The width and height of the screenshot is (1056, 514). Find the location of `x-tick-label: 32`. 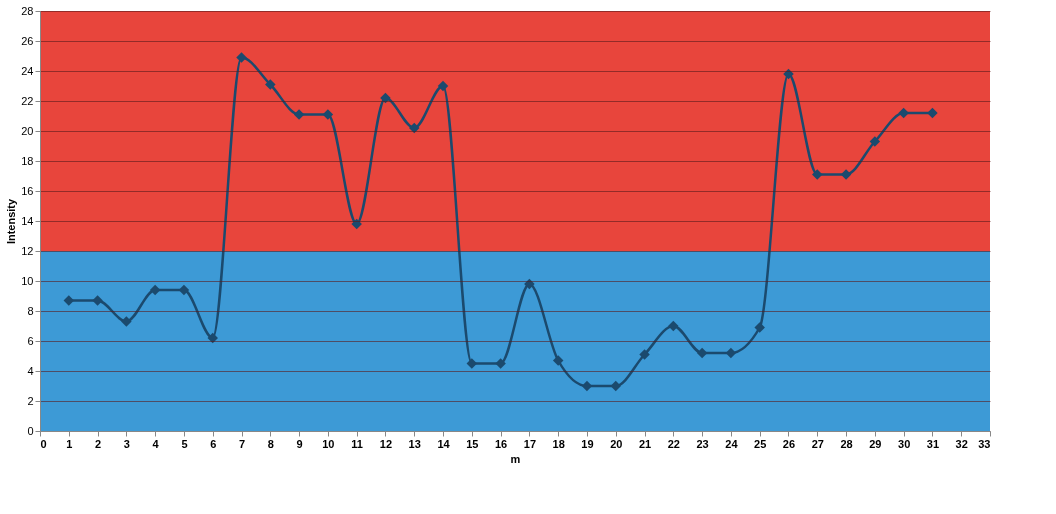

x-tick-label: 32 is located at coordinates (961, 443).